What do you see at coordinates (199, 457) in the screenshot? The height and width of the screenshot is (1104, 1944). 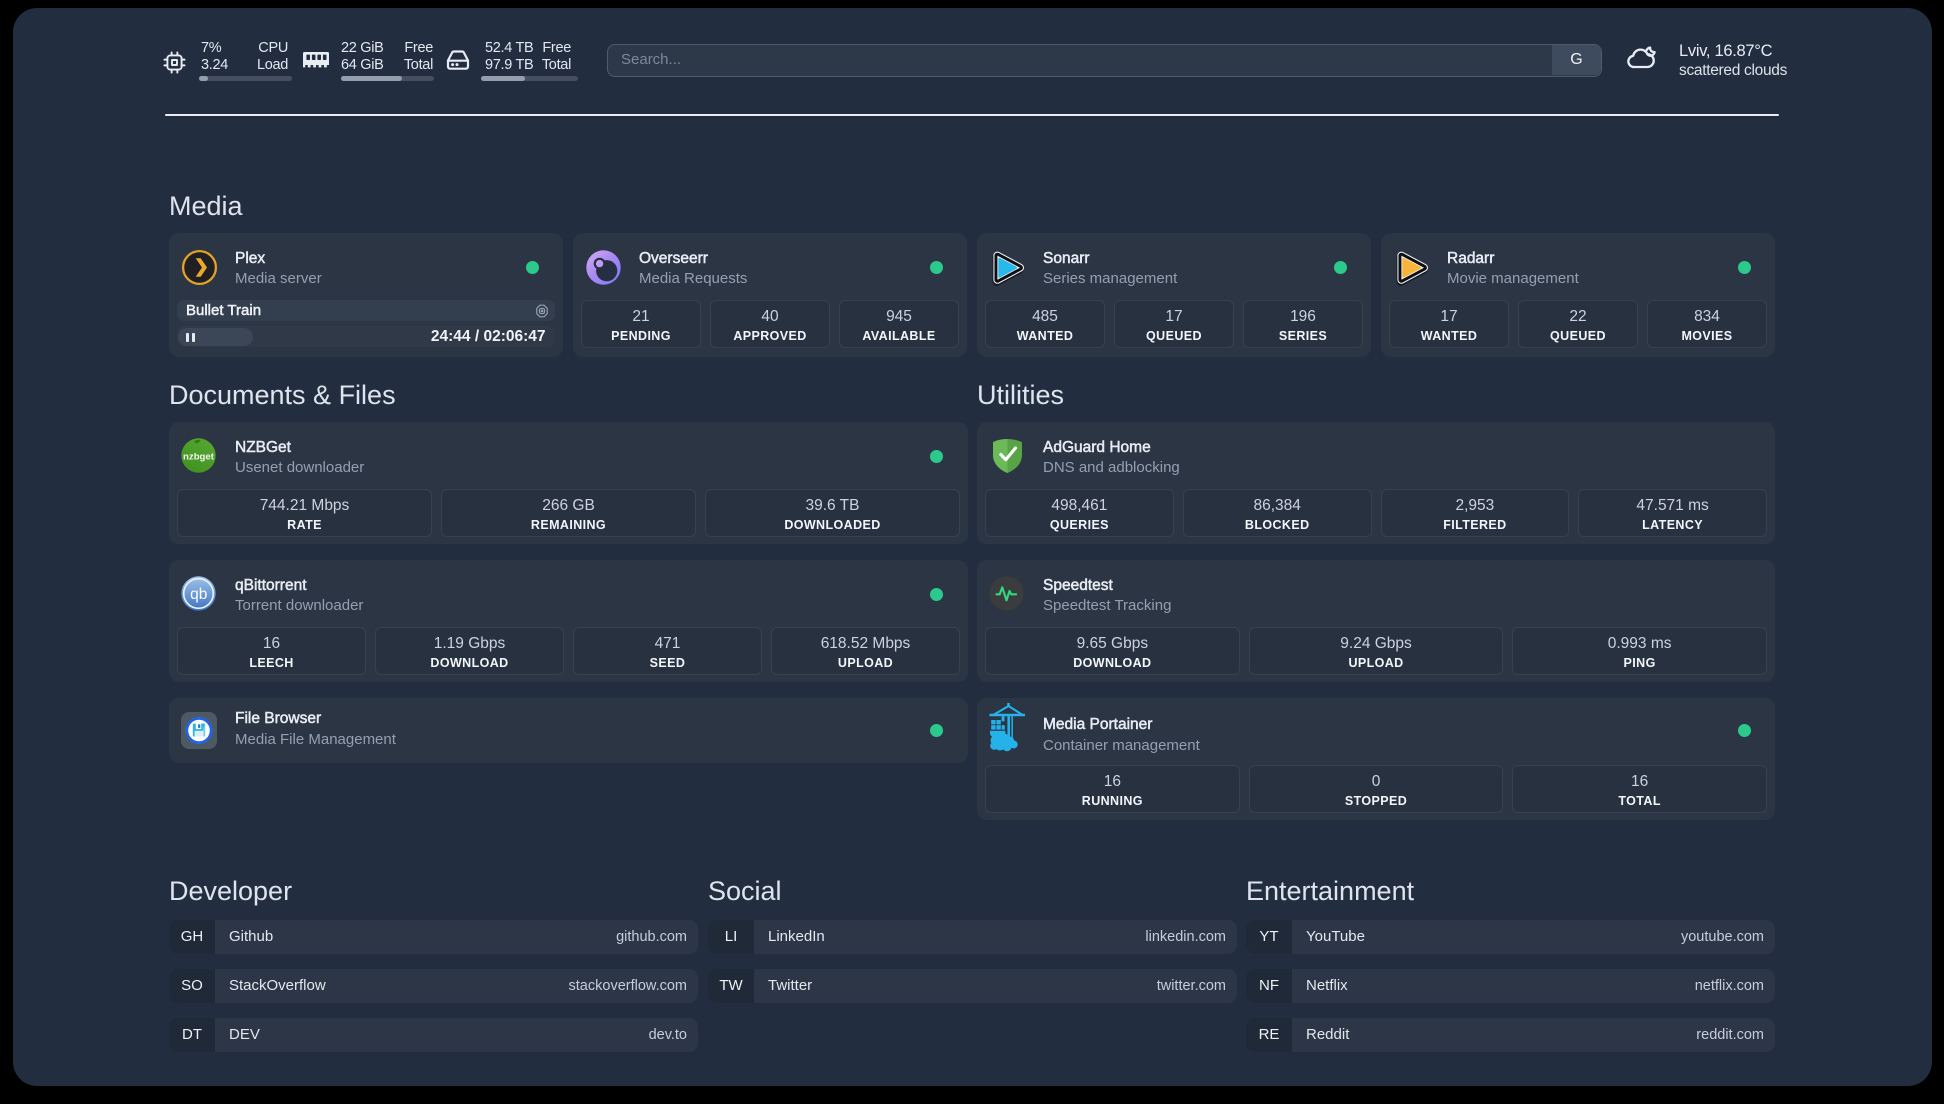 I see `svg-text: nzbget` at bounding box center [199, 457].